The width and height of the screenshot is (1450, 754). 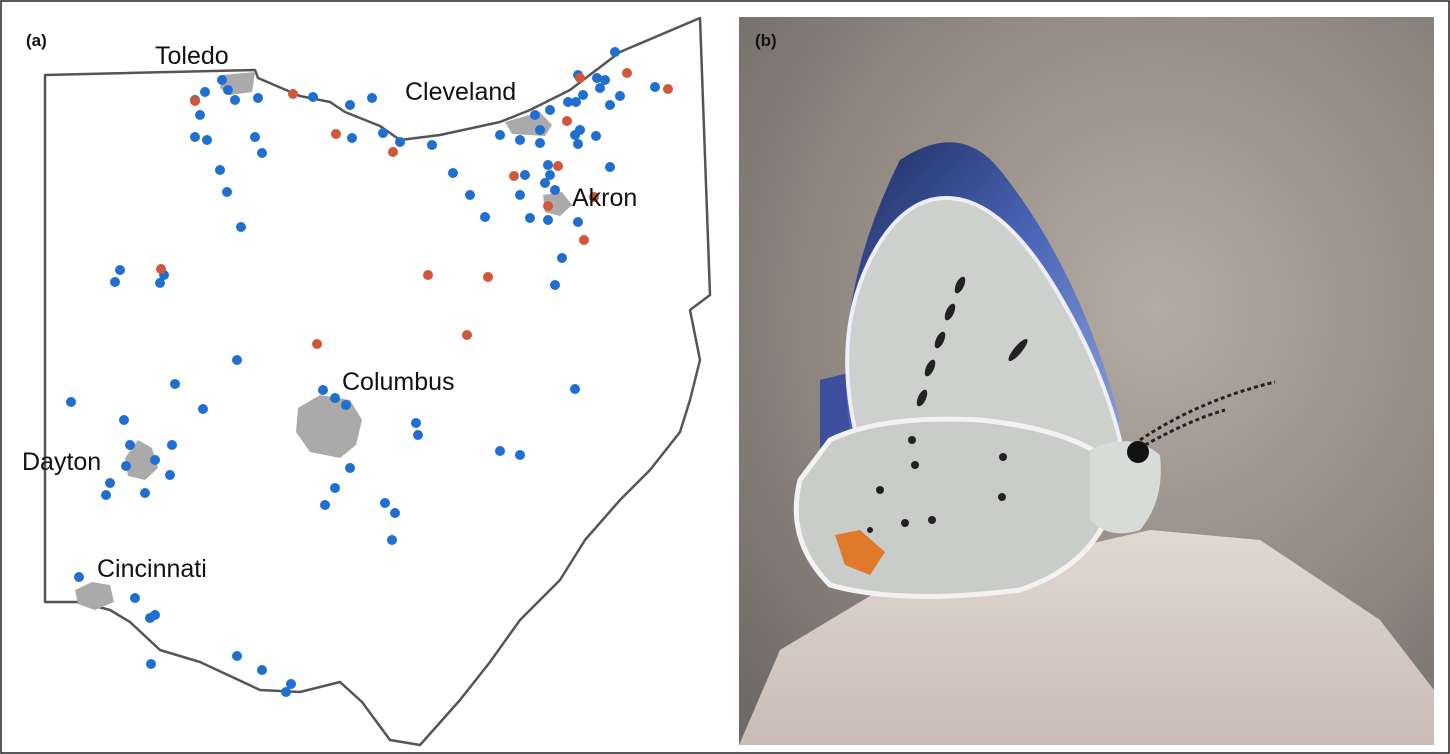 What do you see at coordinates (460, 92) in the screenshot?
I see `city-label: Cleveland` at bounding box center [460, 92].